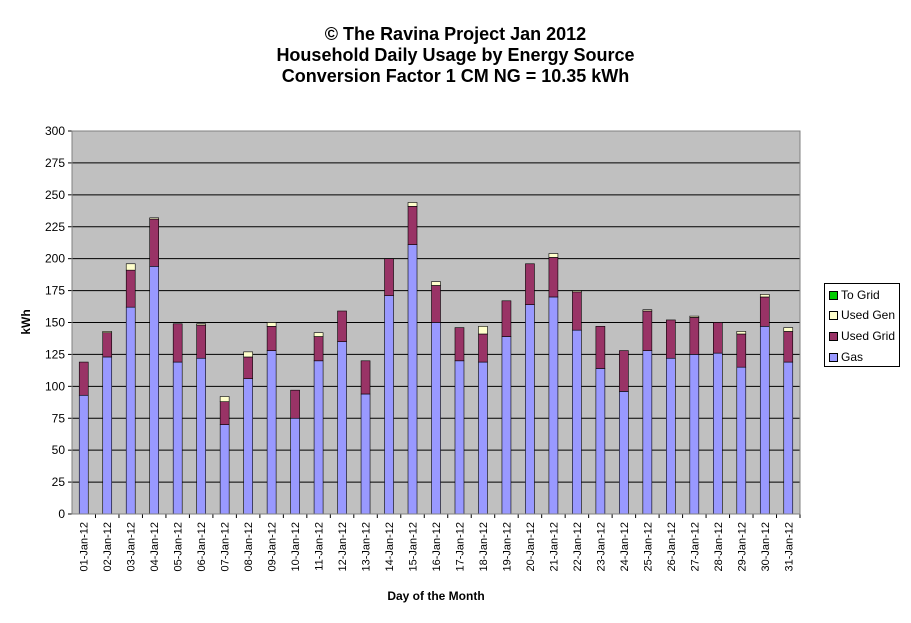 This screenshot has width=911, height=623. What do you see at coordinates (833, 295) in the screenshot?
I see `legend-swatch-to-grid` at bounding box center [833, 295].